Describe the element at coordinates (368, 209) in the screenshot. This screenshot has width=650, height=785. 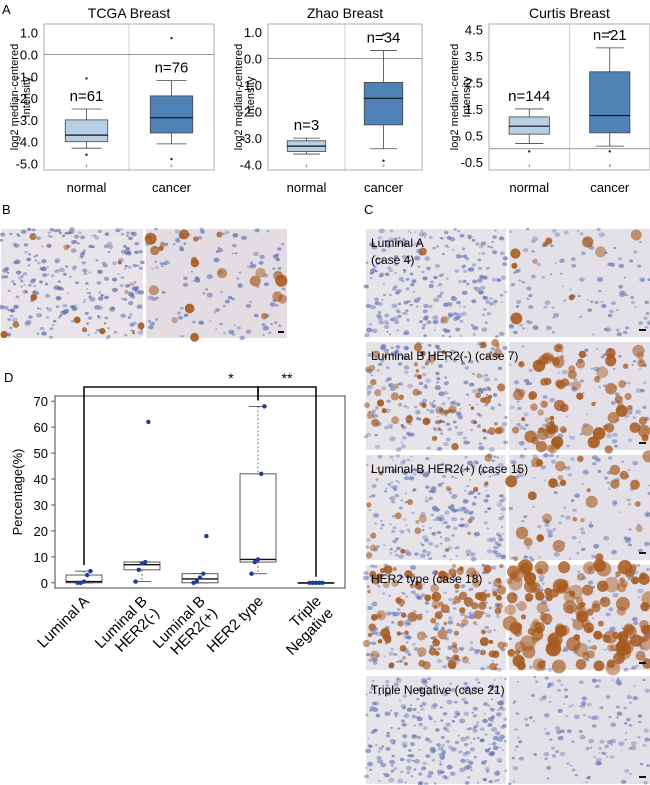
I see `panel-letter-c: C` at that location.